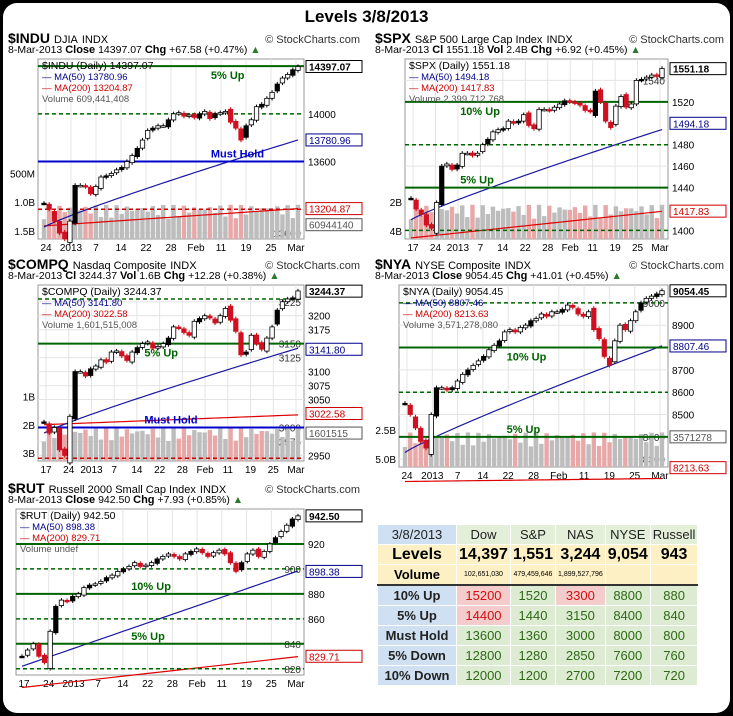  Describe the element at coordinates (580, 635) in the screenshot. I see `table-cell: 3000` at that location.